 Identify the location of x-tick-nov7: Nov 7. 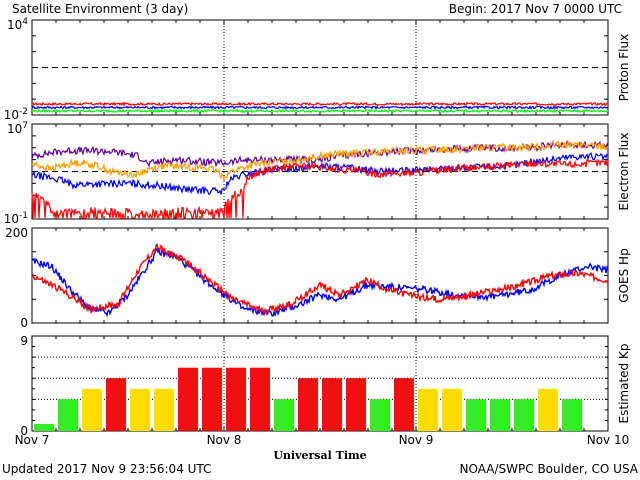
(32, 440).